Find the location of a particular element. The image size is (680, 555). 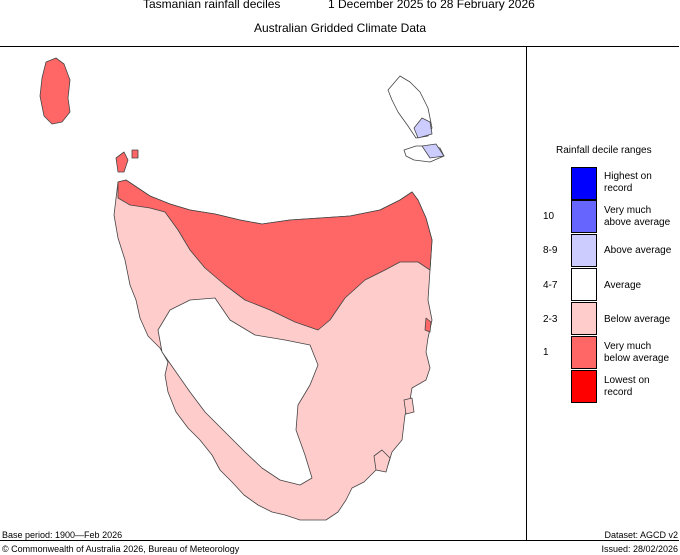

region-average-central is located at coordinates (238, 391).